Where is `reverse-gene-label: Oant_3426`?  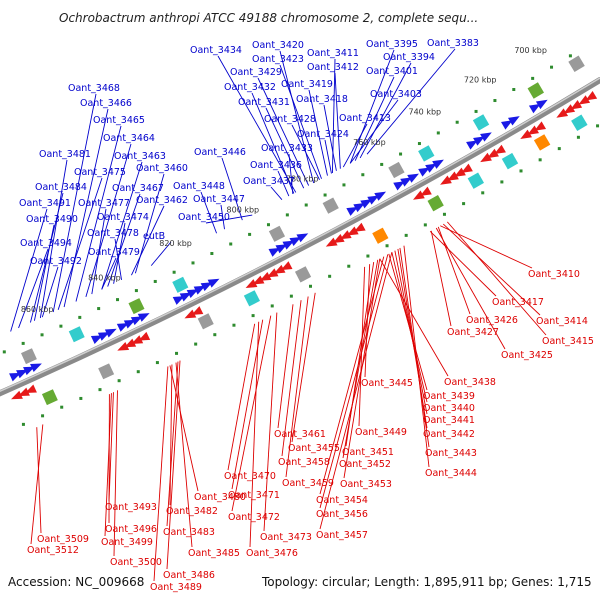
reverse-gene-label: Oant_3426 is located at coordinates (492, 320).